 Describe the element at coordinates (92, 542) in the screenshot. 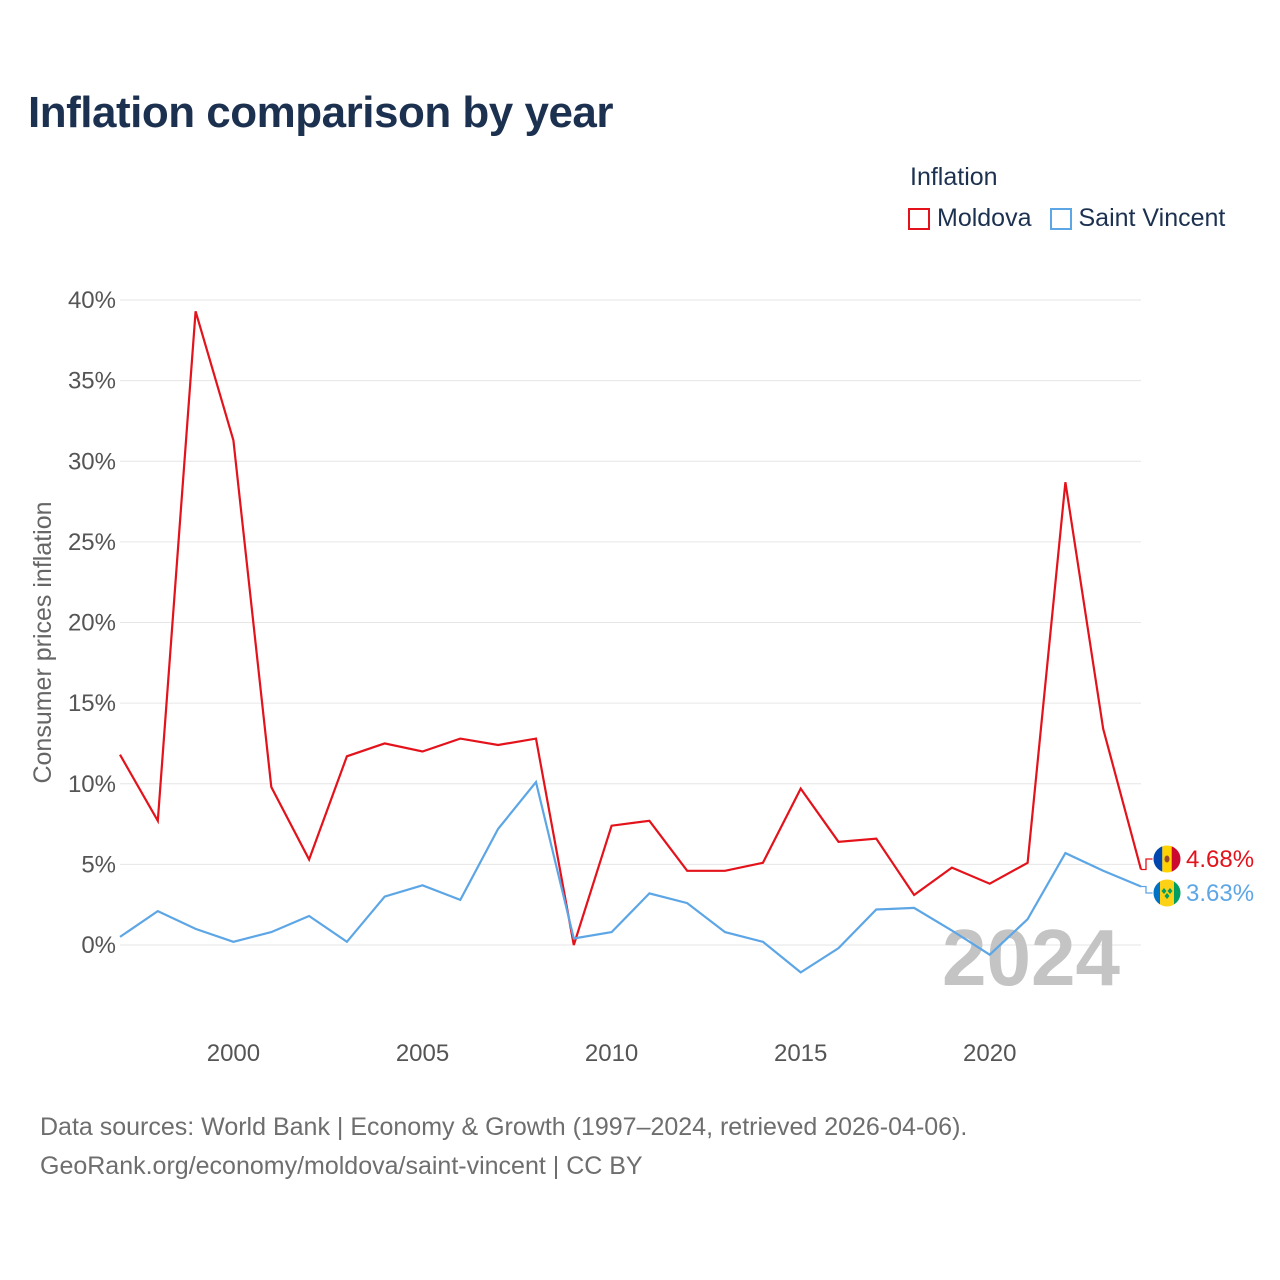

I see `y-tick-label: 25%` at that location.